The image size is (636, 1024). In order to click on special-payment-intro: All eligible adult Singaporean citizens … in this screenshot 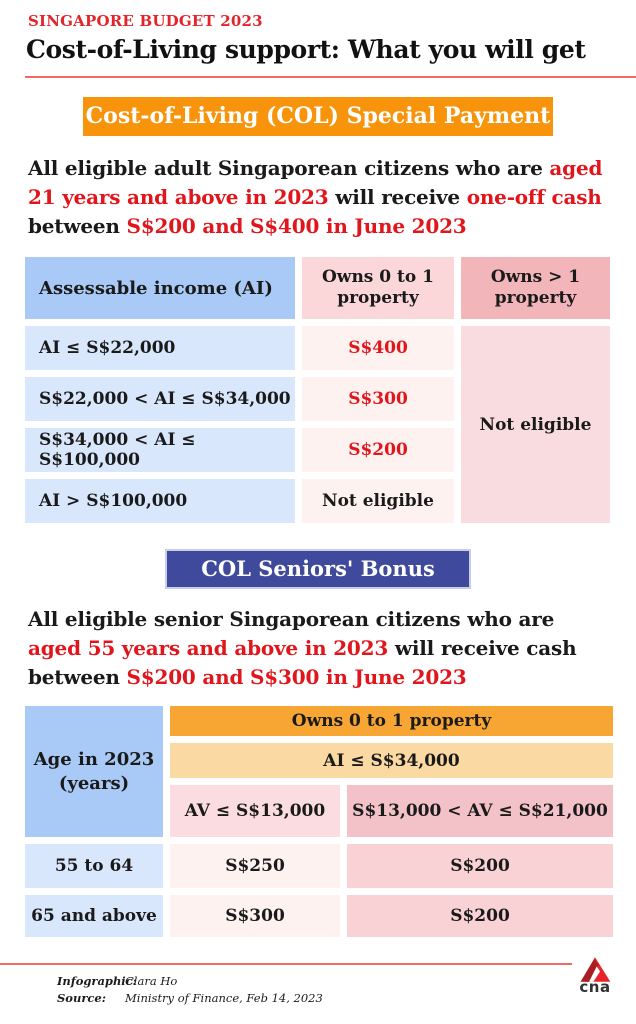, I will do `click(315, 197)`.